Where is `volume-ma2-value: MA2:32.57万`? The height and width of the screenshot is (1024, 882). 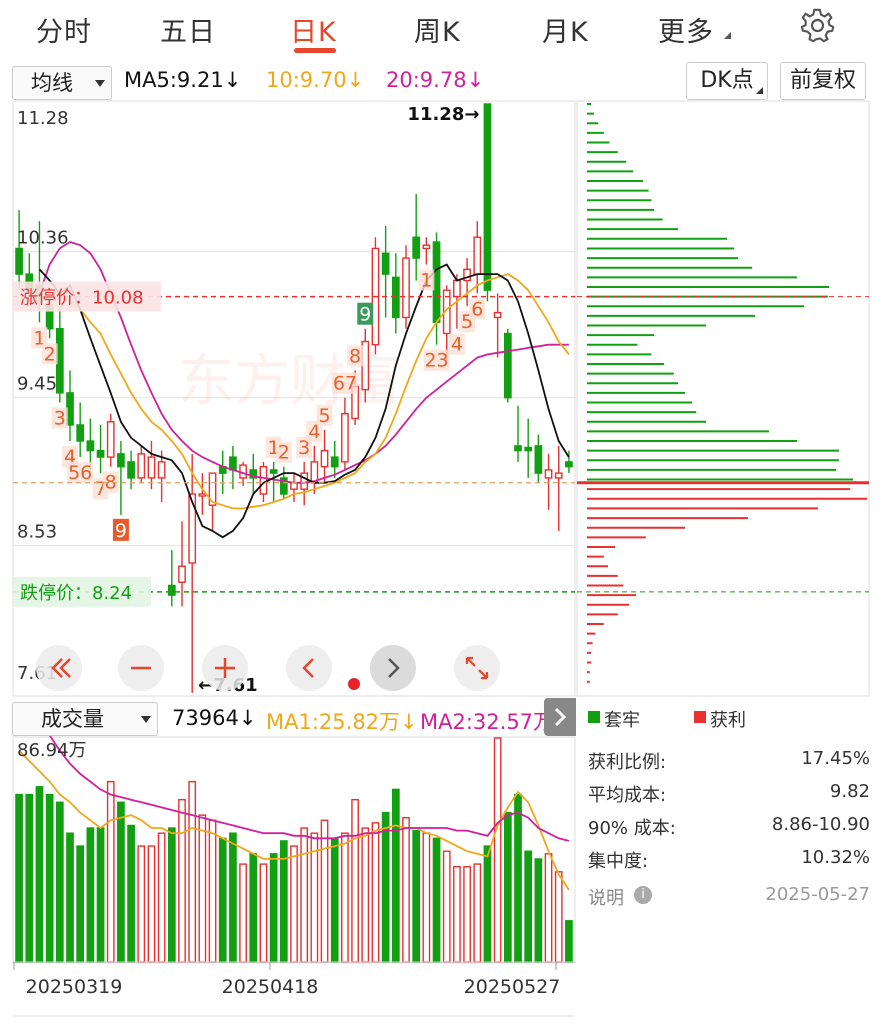
volume-ma2-value: MA2:32.57万 is located at coordinates (482, 722).